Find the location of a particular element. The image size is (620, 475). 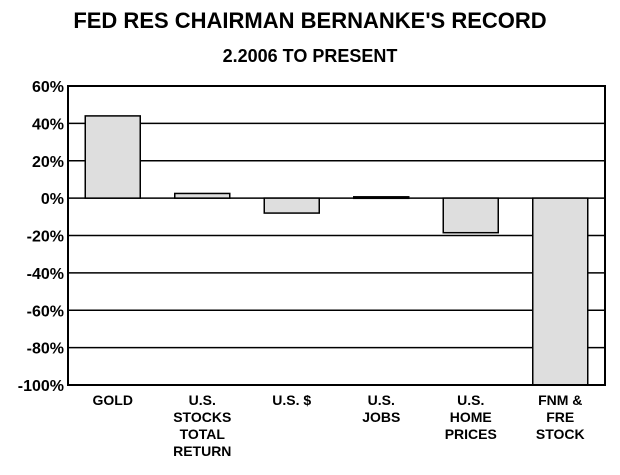

chart-subtitle: 2.2006 TO PRESENT is located at coordinates (310, 56).